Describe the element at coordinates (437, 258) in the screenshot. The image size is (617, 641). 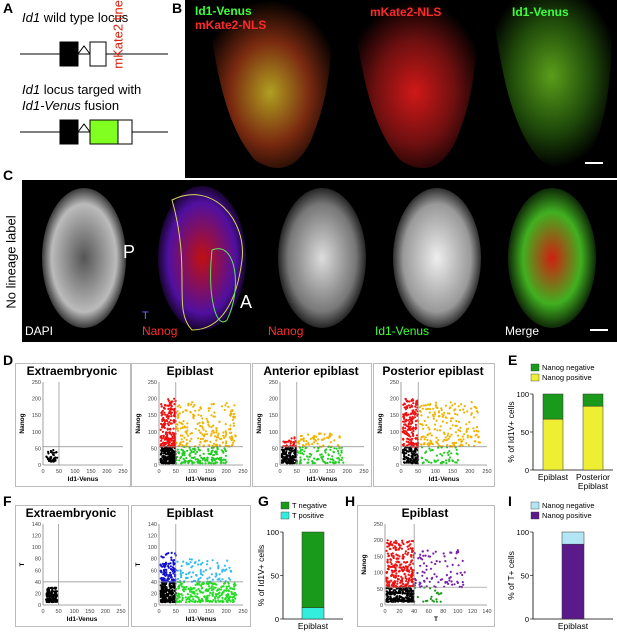
I see `venus-gray-embryo-shape` at that location.